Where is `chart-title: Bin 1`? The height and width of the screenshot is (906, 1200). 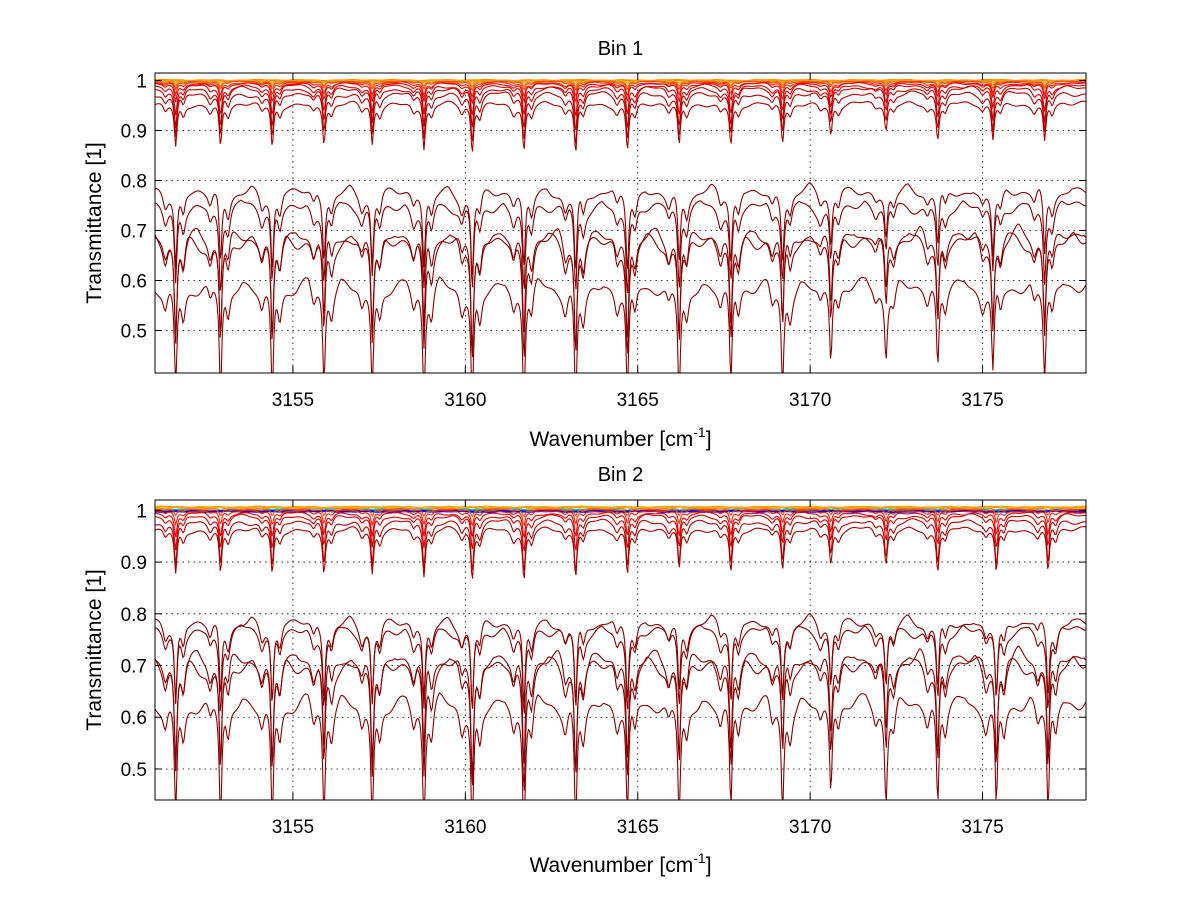 chart-title: Bin 1 is located at coordinates (621, 49).